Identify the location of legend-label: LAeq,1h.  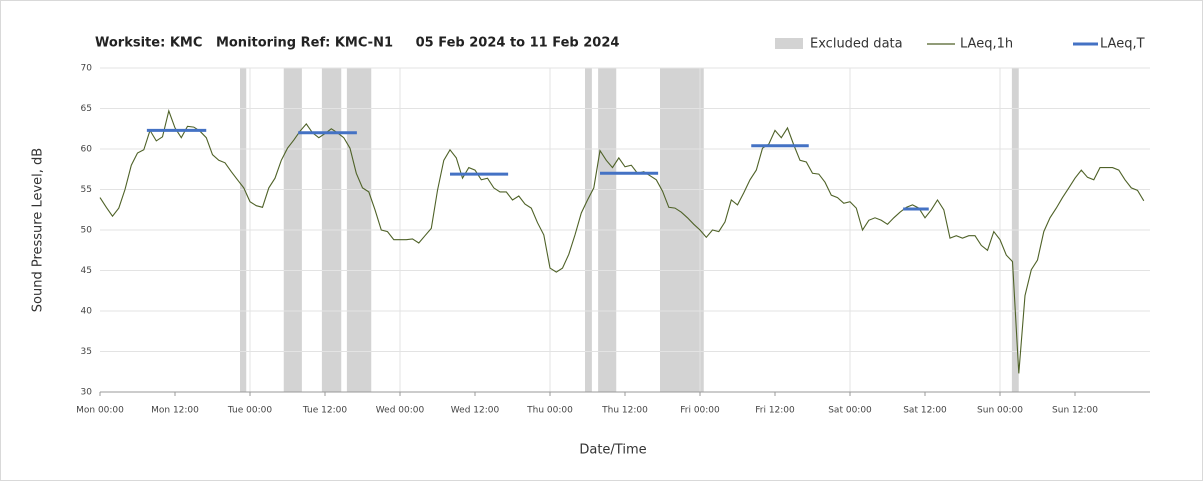
(986, 44).